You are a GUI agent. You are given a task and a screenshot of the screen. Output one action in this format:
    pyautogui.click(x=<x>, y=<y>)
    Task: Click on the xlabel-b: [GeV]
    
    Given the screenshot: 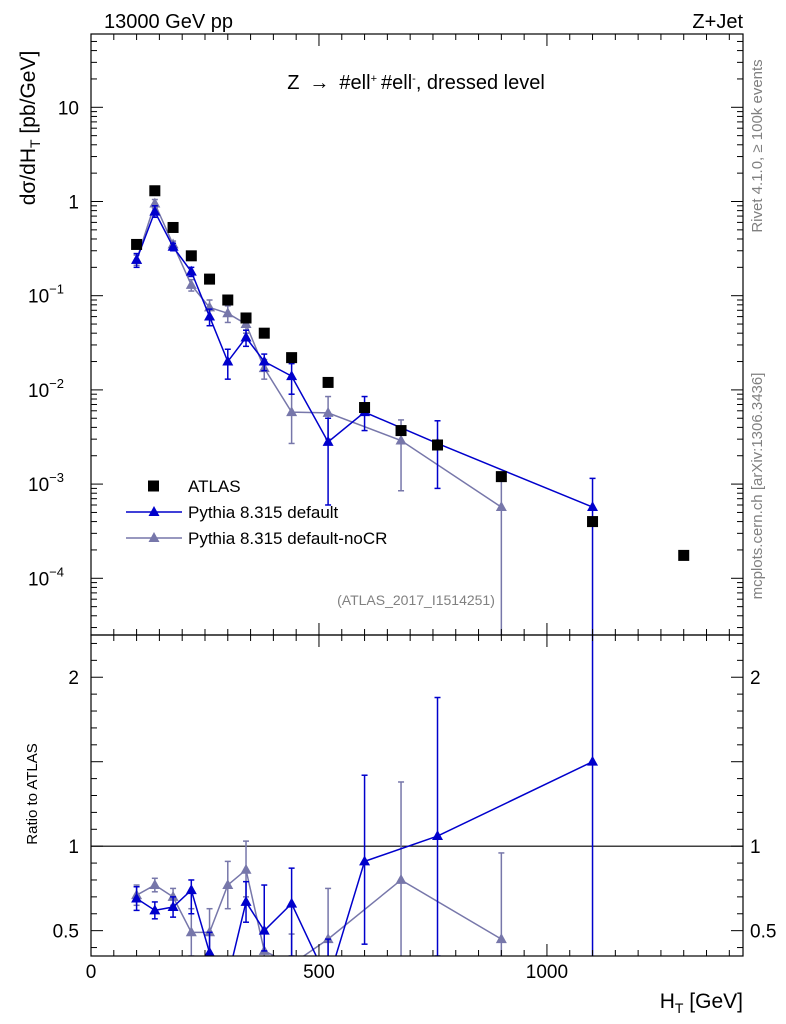 What is the action you would take?
    pyautogui.click(x=713, y=1001)
    